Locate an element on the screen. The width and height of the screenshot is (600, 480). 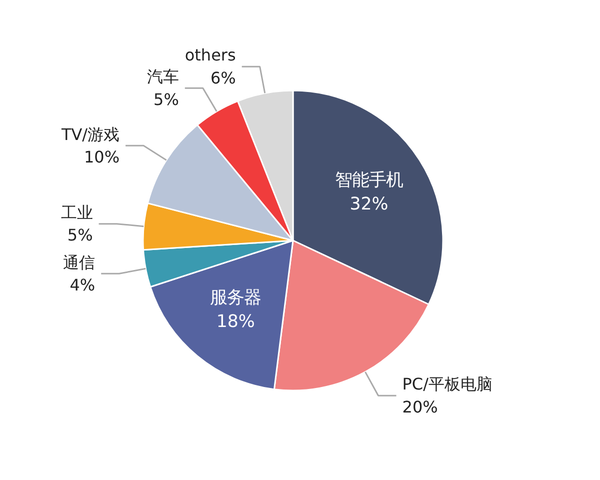
slice-label: others is located at coordinates (210, 55).